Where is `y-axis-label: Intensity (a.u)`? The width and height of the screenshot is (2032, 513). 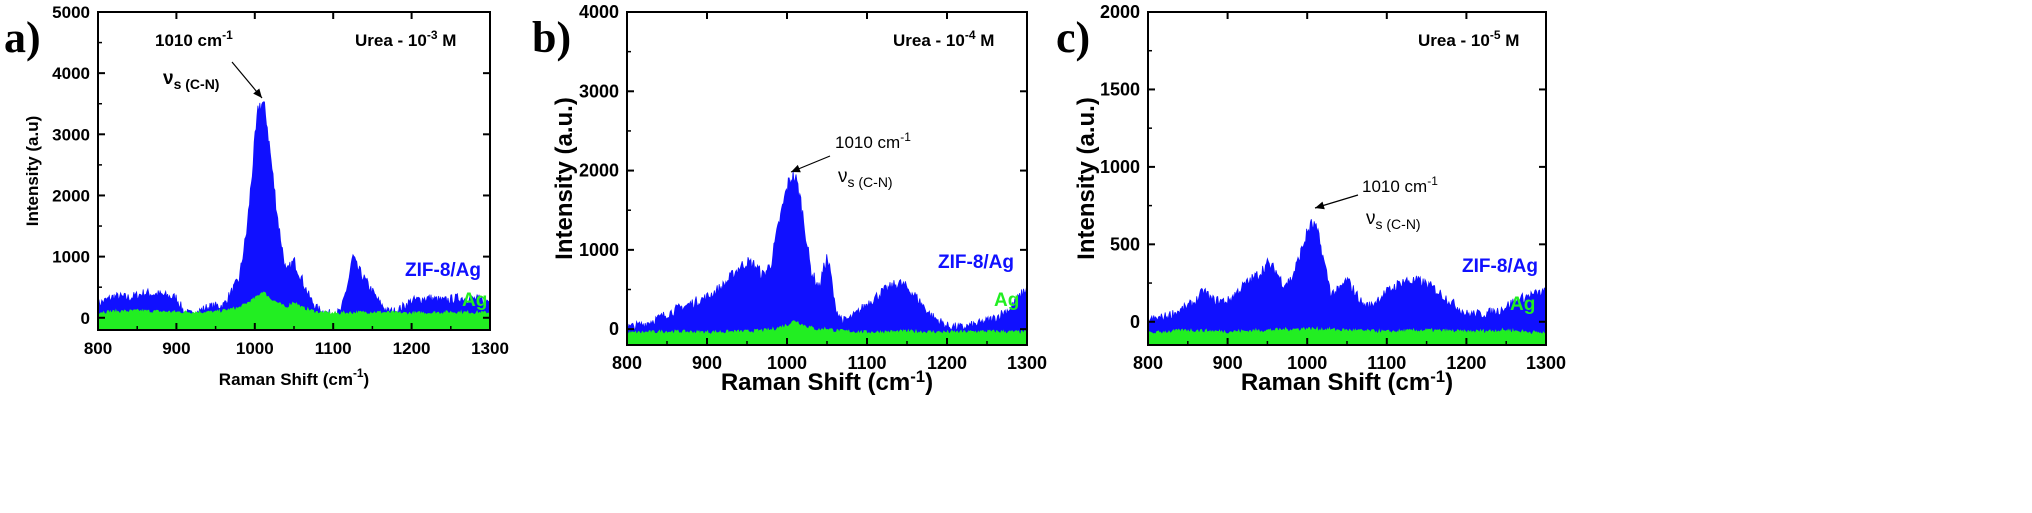 y-axis-label: Intensity (a.u) is located at coordinates (32, 171).